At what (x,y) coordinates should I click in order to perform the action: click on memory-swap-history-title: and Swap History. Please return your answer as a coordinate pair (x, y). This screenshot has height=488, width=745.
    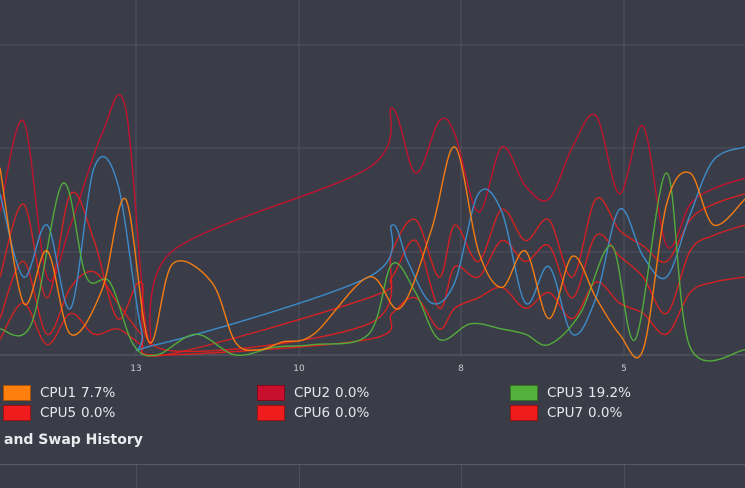
    Looking at the image, I should click on (73, 440).